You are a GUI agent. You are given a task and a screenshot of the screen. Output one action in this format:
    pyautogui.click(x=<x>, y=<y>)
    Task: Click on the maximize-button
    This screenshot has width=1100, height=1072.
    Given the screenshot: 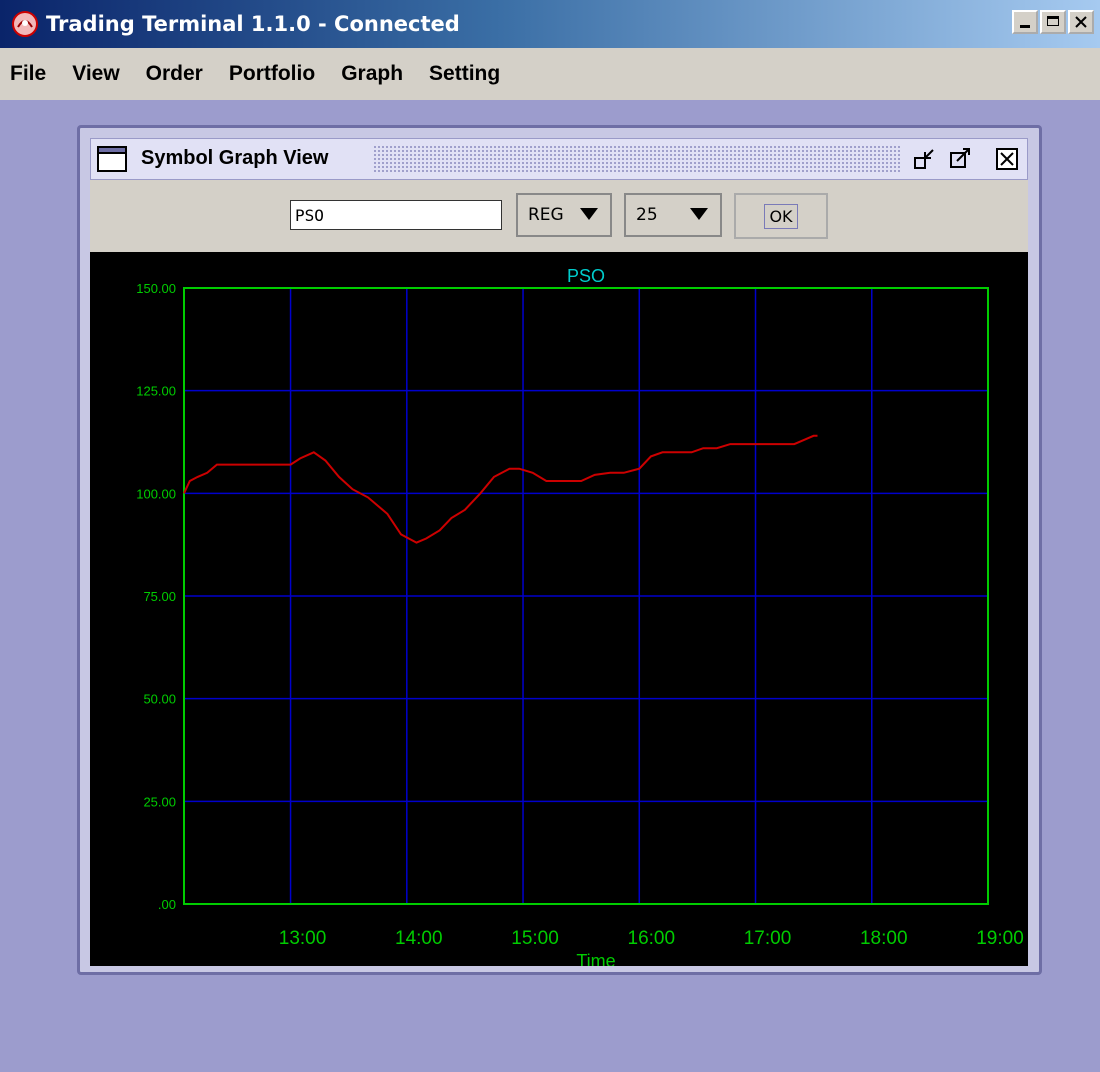 What is the action you would take?
    pyautogui.click(x=1053, y=22)
    